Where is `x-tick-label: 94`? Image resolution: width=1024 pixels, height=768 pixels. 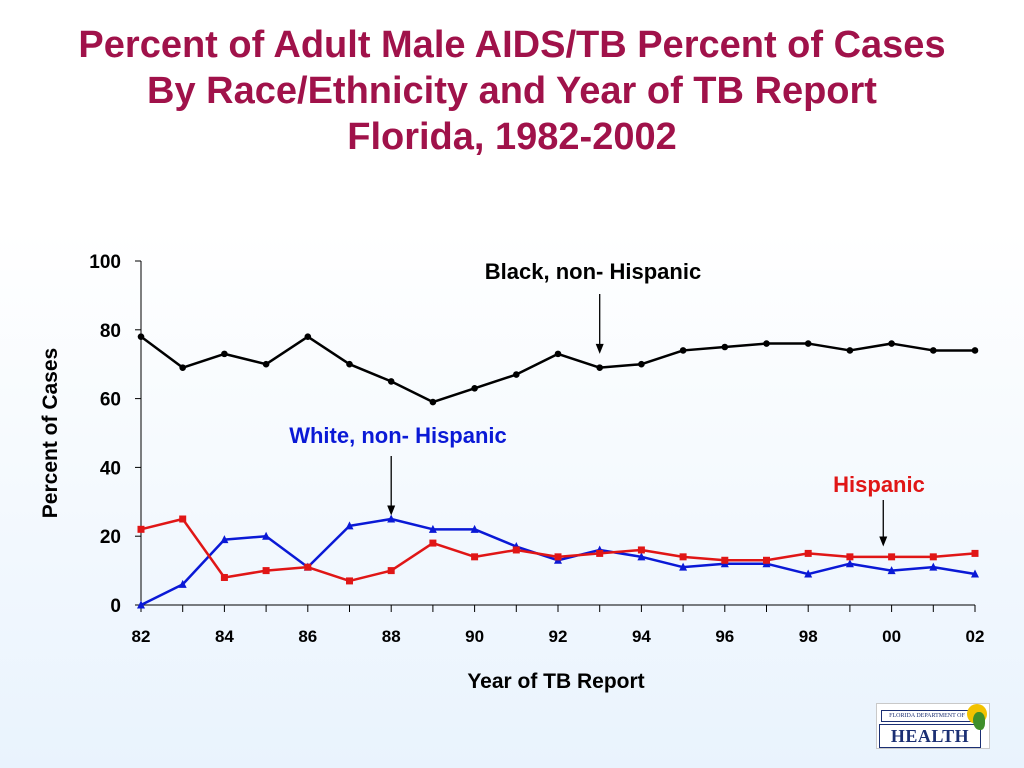 x-tick-label: 94 is located at coordinates (641, 636).